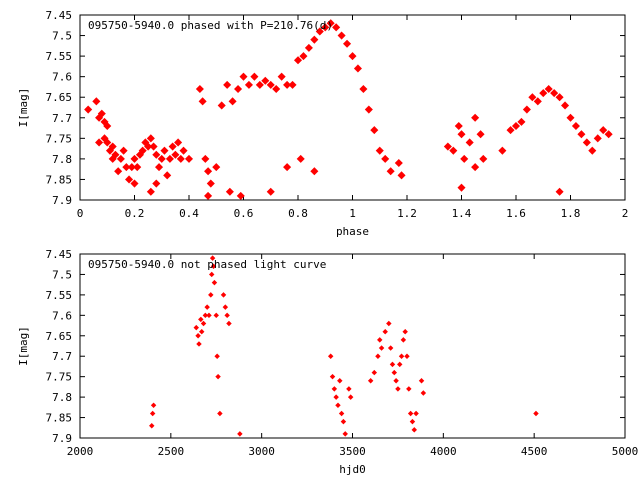 The height and width of the screenshot is (480, 640). What do you see at coordinates (80, 451) in the screenshot?
I see `unphased-x-tick-label: 2000` at bounding box center [80, 451].